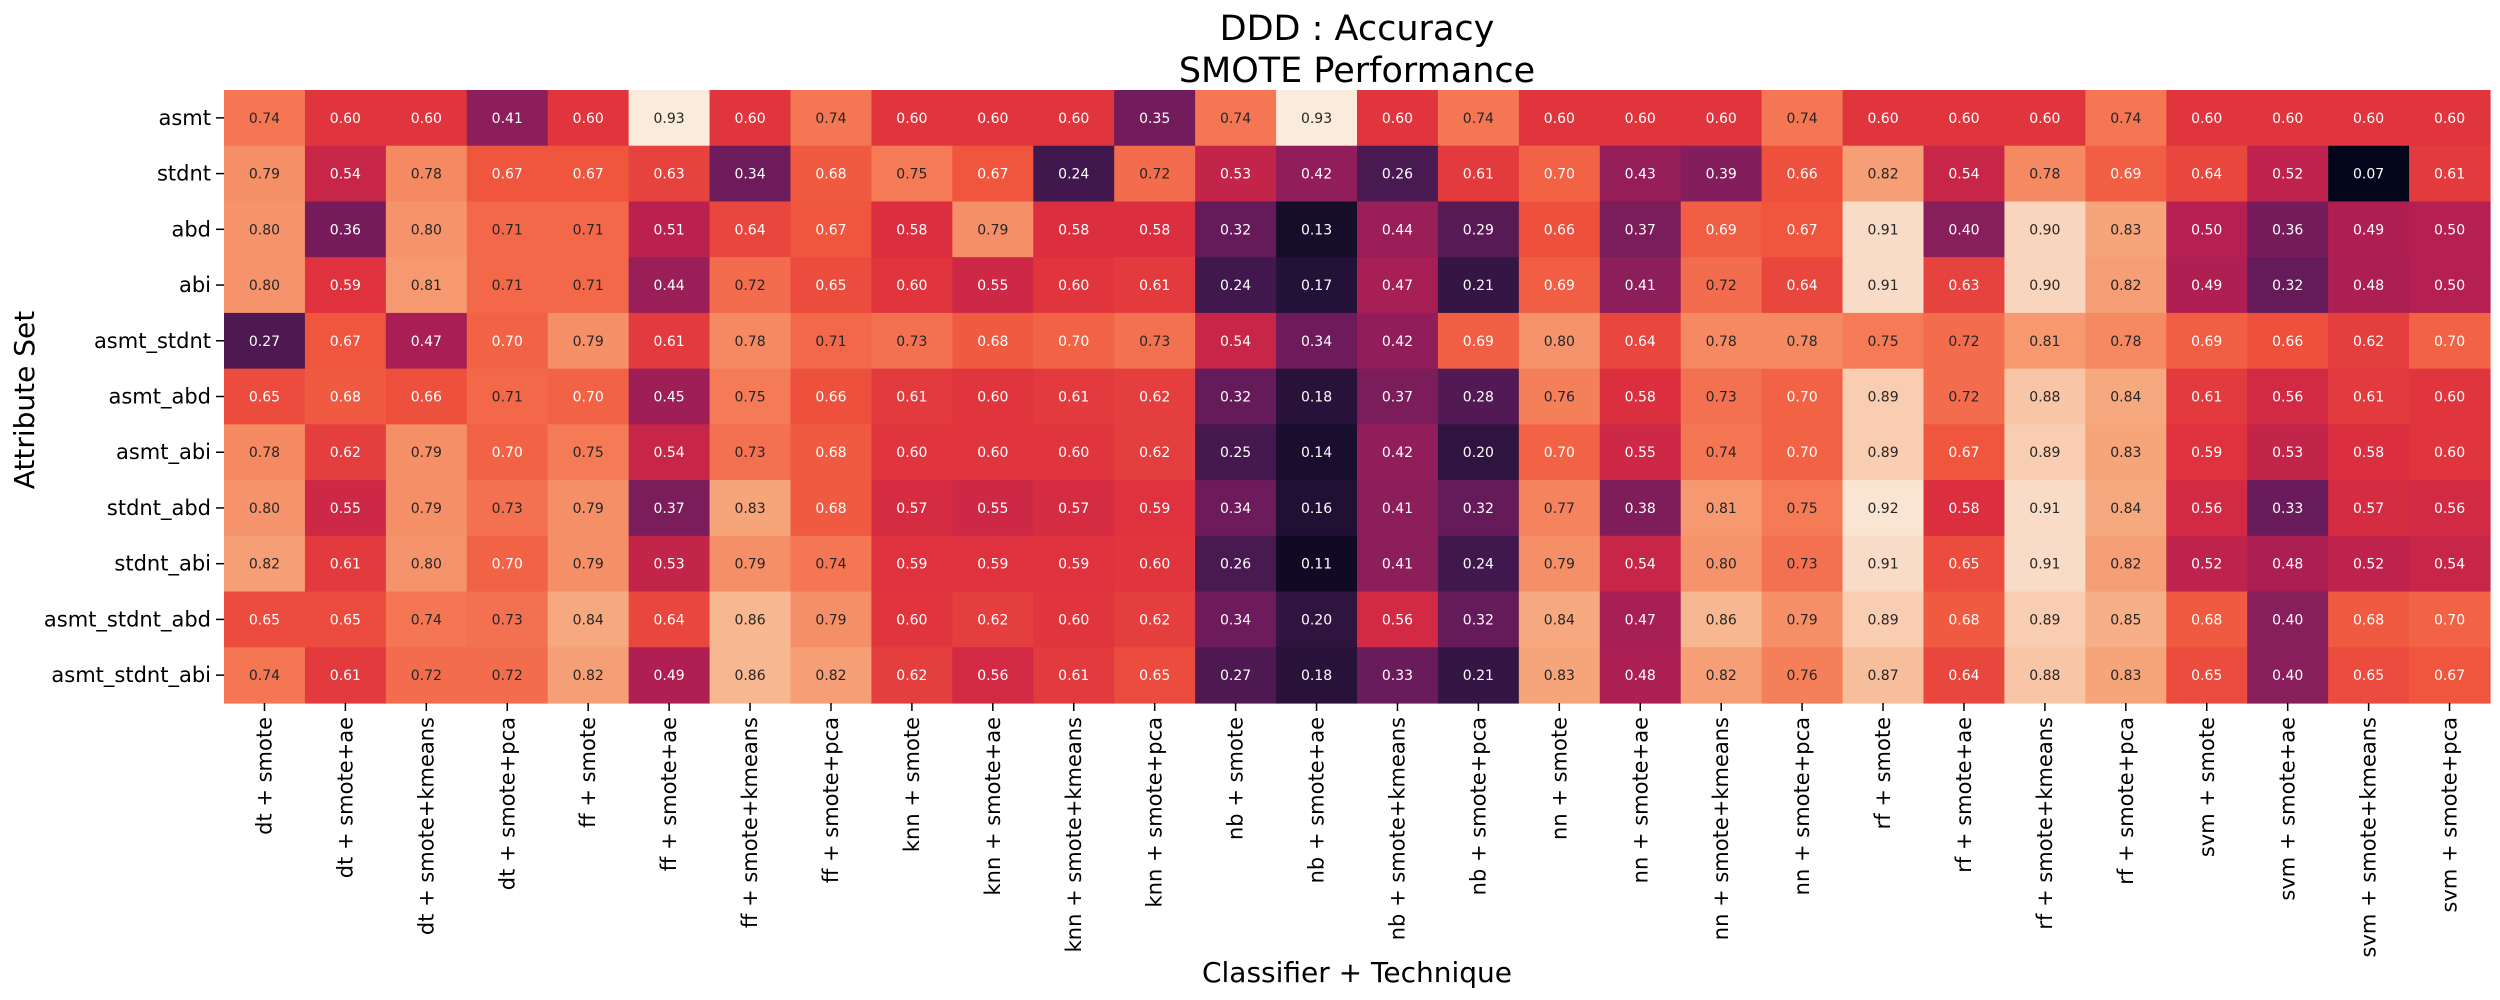  What do you see at coordinates (152, 341) in the screenshot?
I see `y-tick-label: asmt_stdnt` at bounding box center [152, 341].